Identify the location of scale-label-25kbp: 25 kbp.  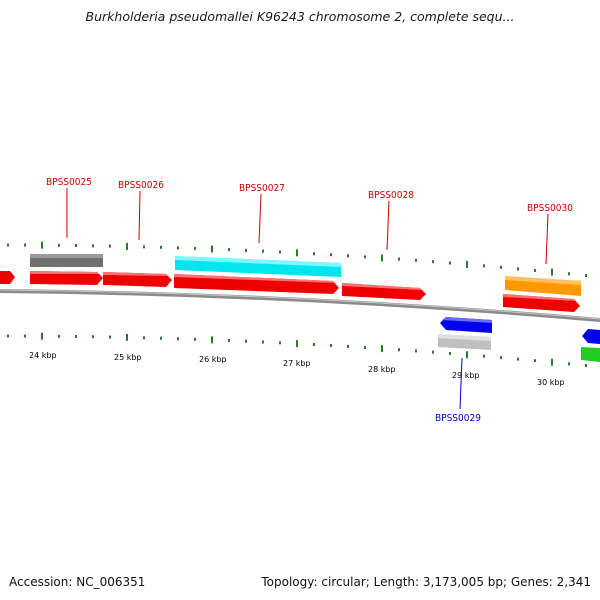
(128, 357).